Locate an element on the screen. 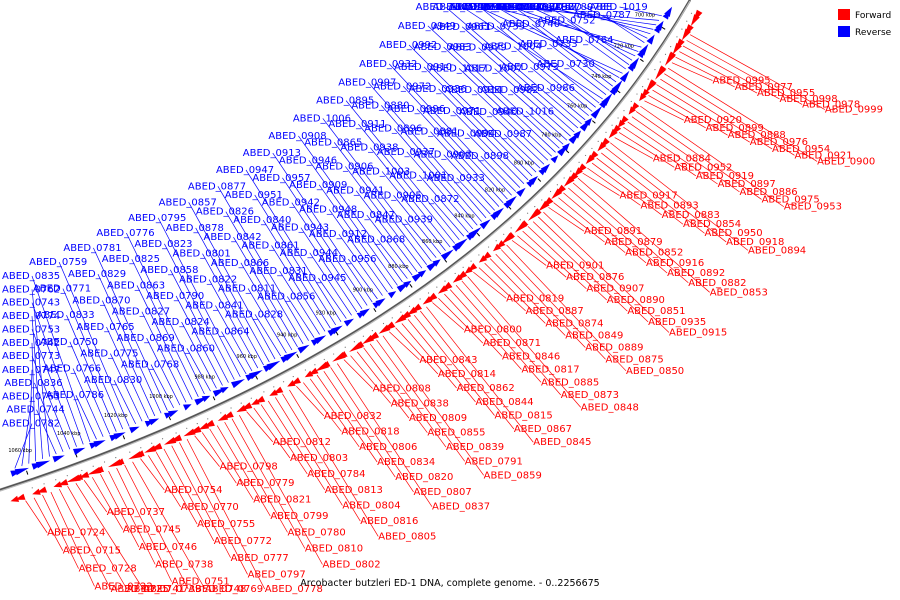  tick-label: 940 kbp is located at coordinates (287, 336).